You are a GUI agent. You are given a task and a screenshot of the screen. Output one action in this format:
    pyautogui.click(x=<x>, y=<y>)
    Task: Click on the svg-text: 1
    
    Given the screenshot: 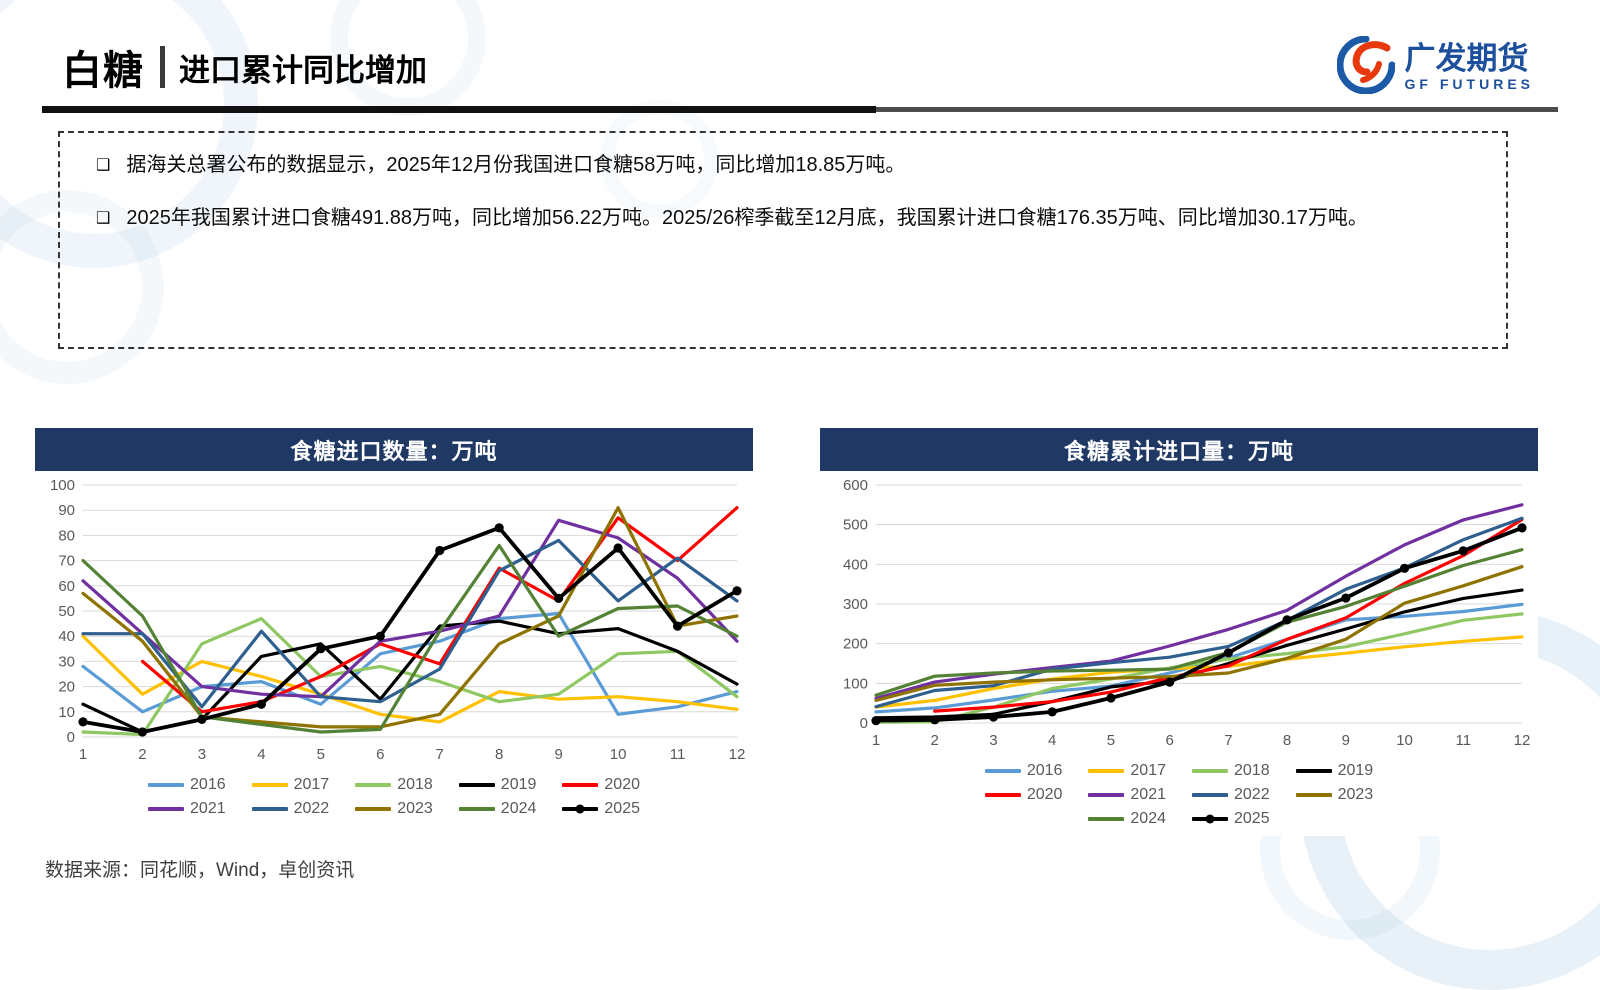 What is the action you would take?
    pyautogui.click(x=876, y=740)
    